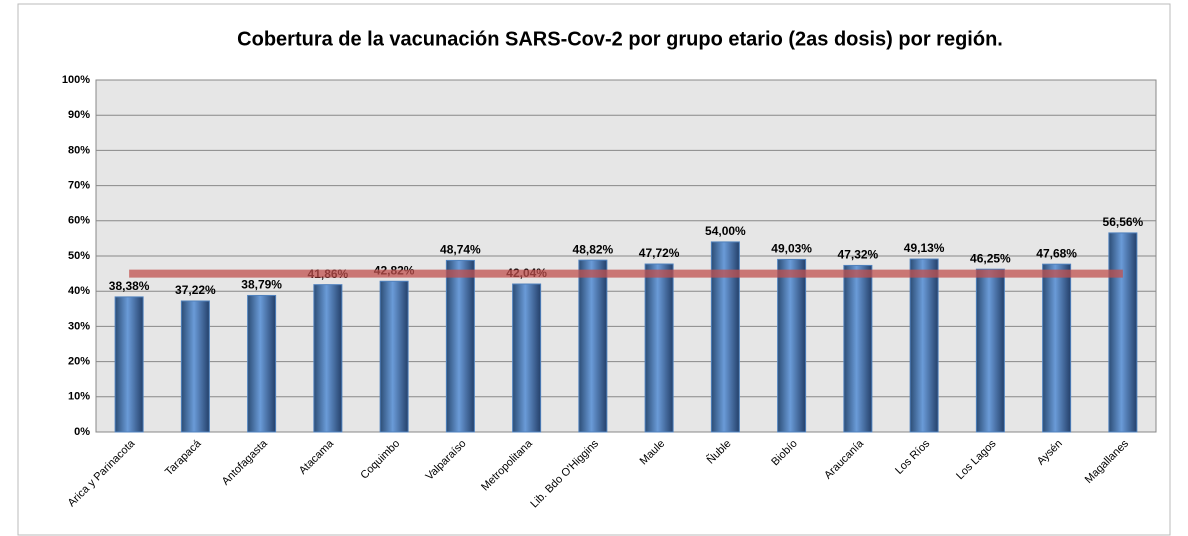 Image resolution: width=1188 pixels, height=536 pixels. Describe the element at coordinates (659, 253) in the screenshot. I see `value-label: 47,72%` at that location.